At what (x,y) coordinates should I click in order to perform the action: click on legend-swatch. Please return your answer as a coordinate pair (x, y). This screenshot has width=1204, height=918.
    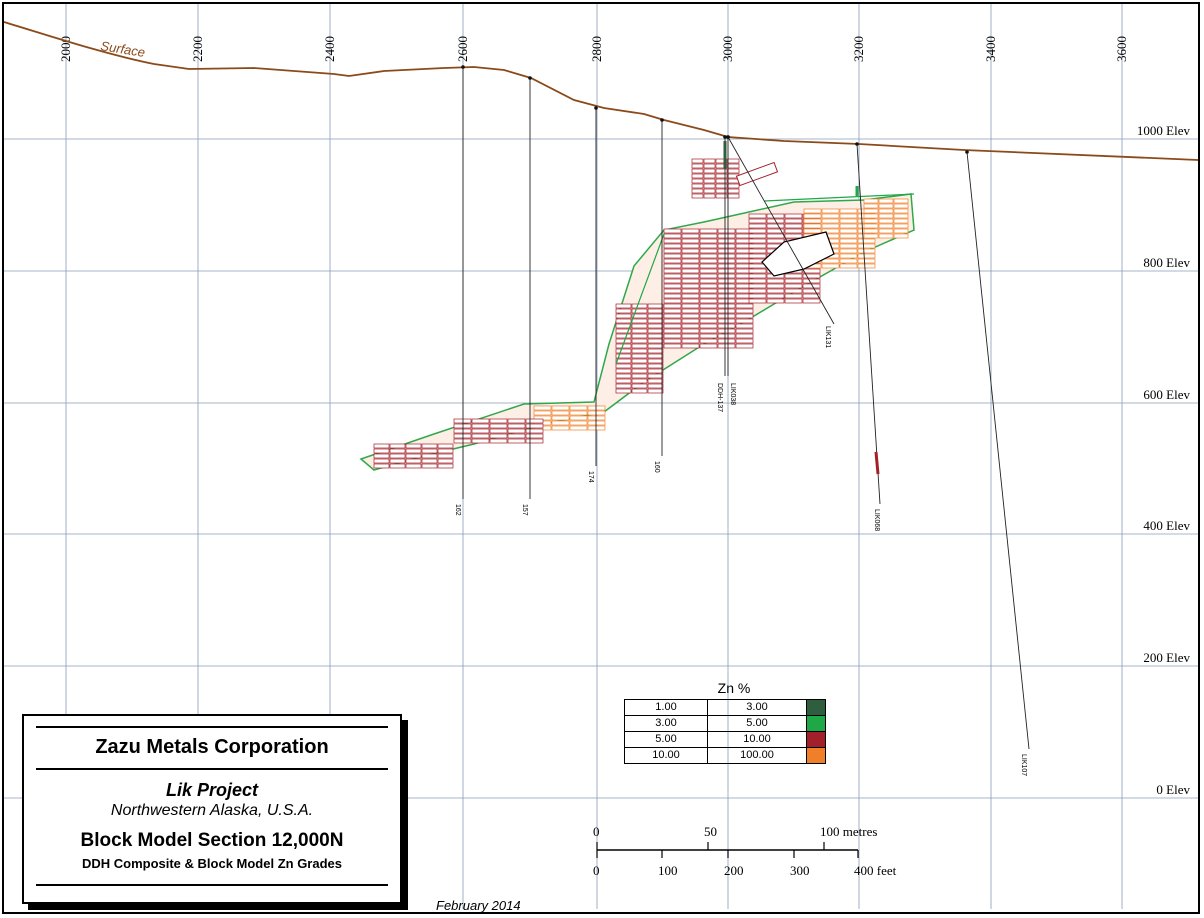
    Looking at the image, I should click on (816, 723).